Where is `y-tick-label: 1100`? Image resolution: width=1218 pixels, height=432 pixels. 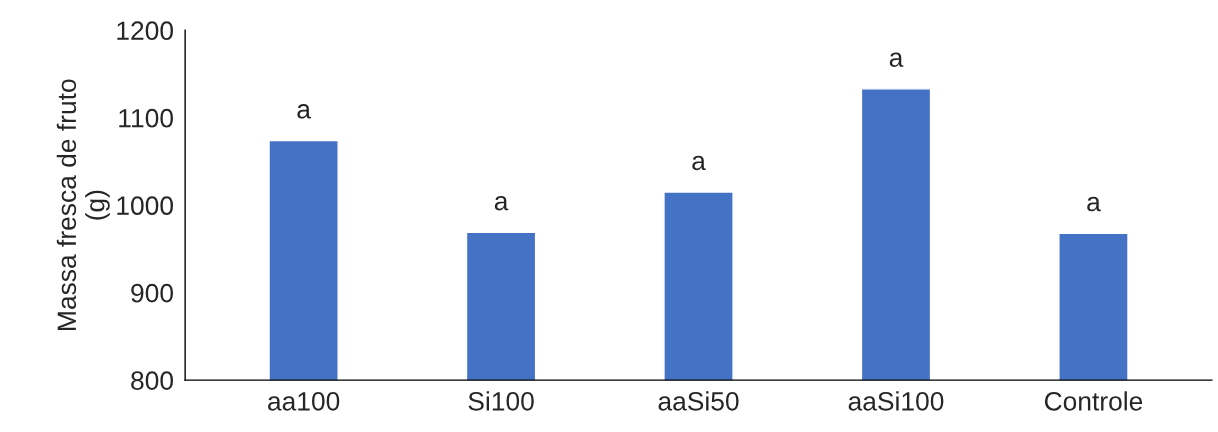 y-tick-label: 1100 is located at coordinates (146, 118).